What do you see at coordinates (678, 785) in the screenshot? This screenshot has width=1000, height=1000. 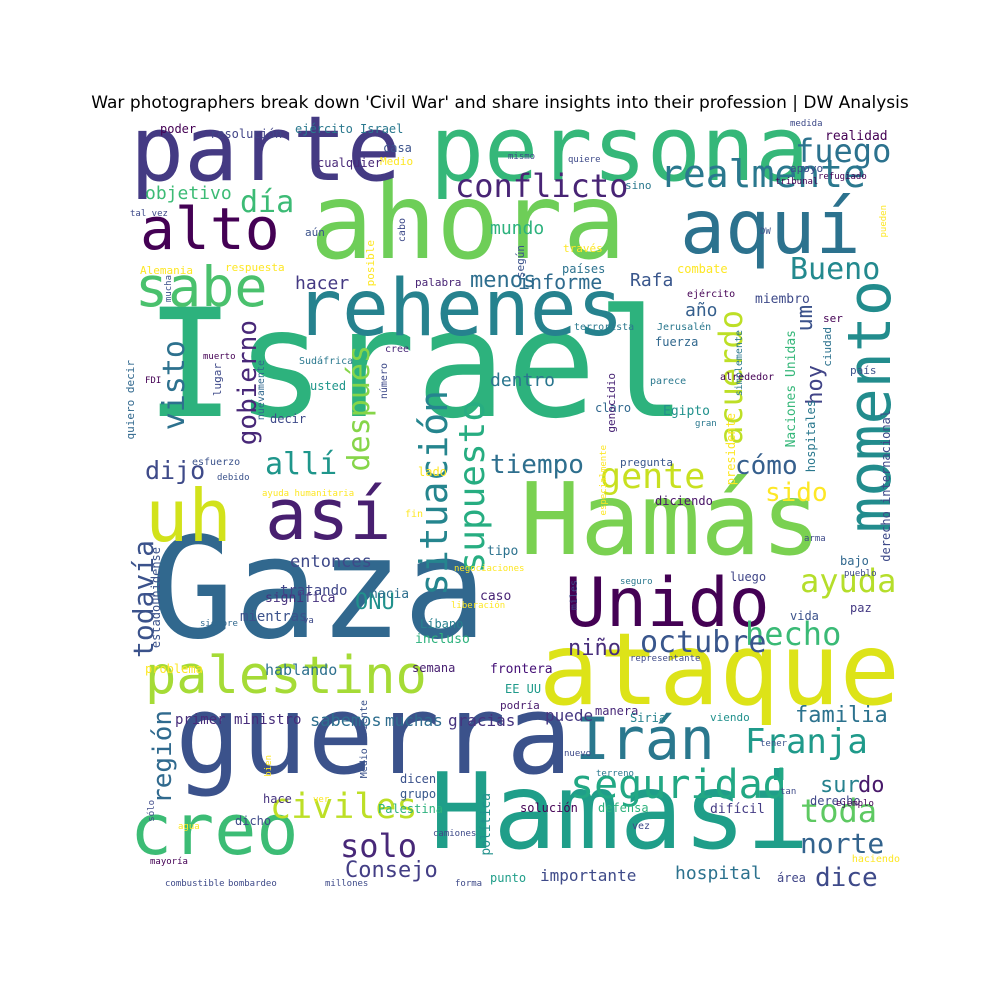 I see `word-seguridad: seguridad` at bounding box center [678, 785].